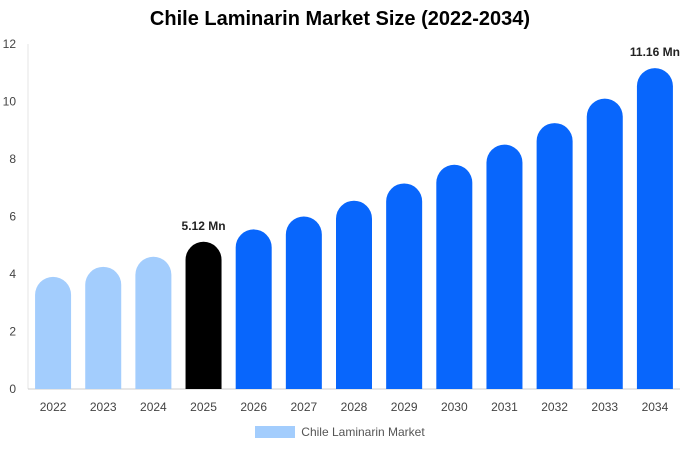  I want to click on bar-2032, so click(554, 256).